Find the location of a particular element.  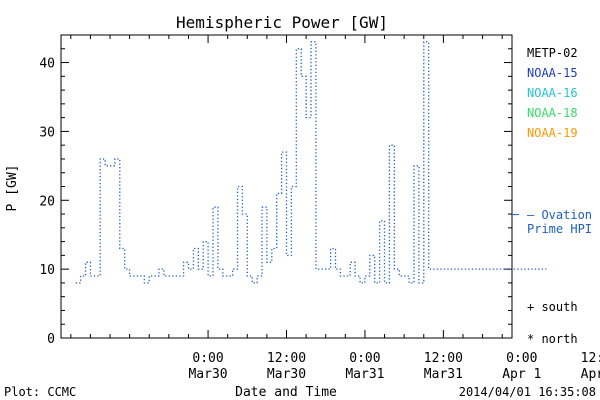

y-tick-label: 0 is located at coordinates (51, 339).